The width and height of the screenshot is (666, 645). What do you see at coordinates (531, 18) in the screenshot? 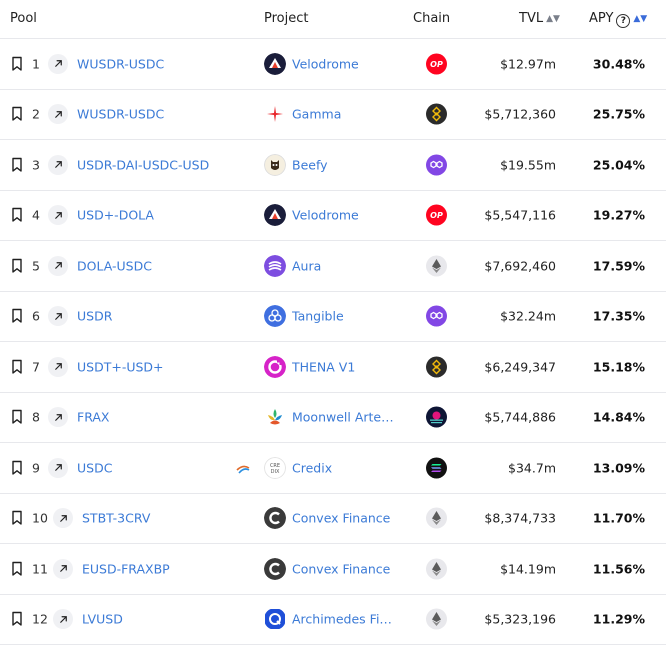
I see `header-tvl-label: TVL` at bounding box center [531, 18].